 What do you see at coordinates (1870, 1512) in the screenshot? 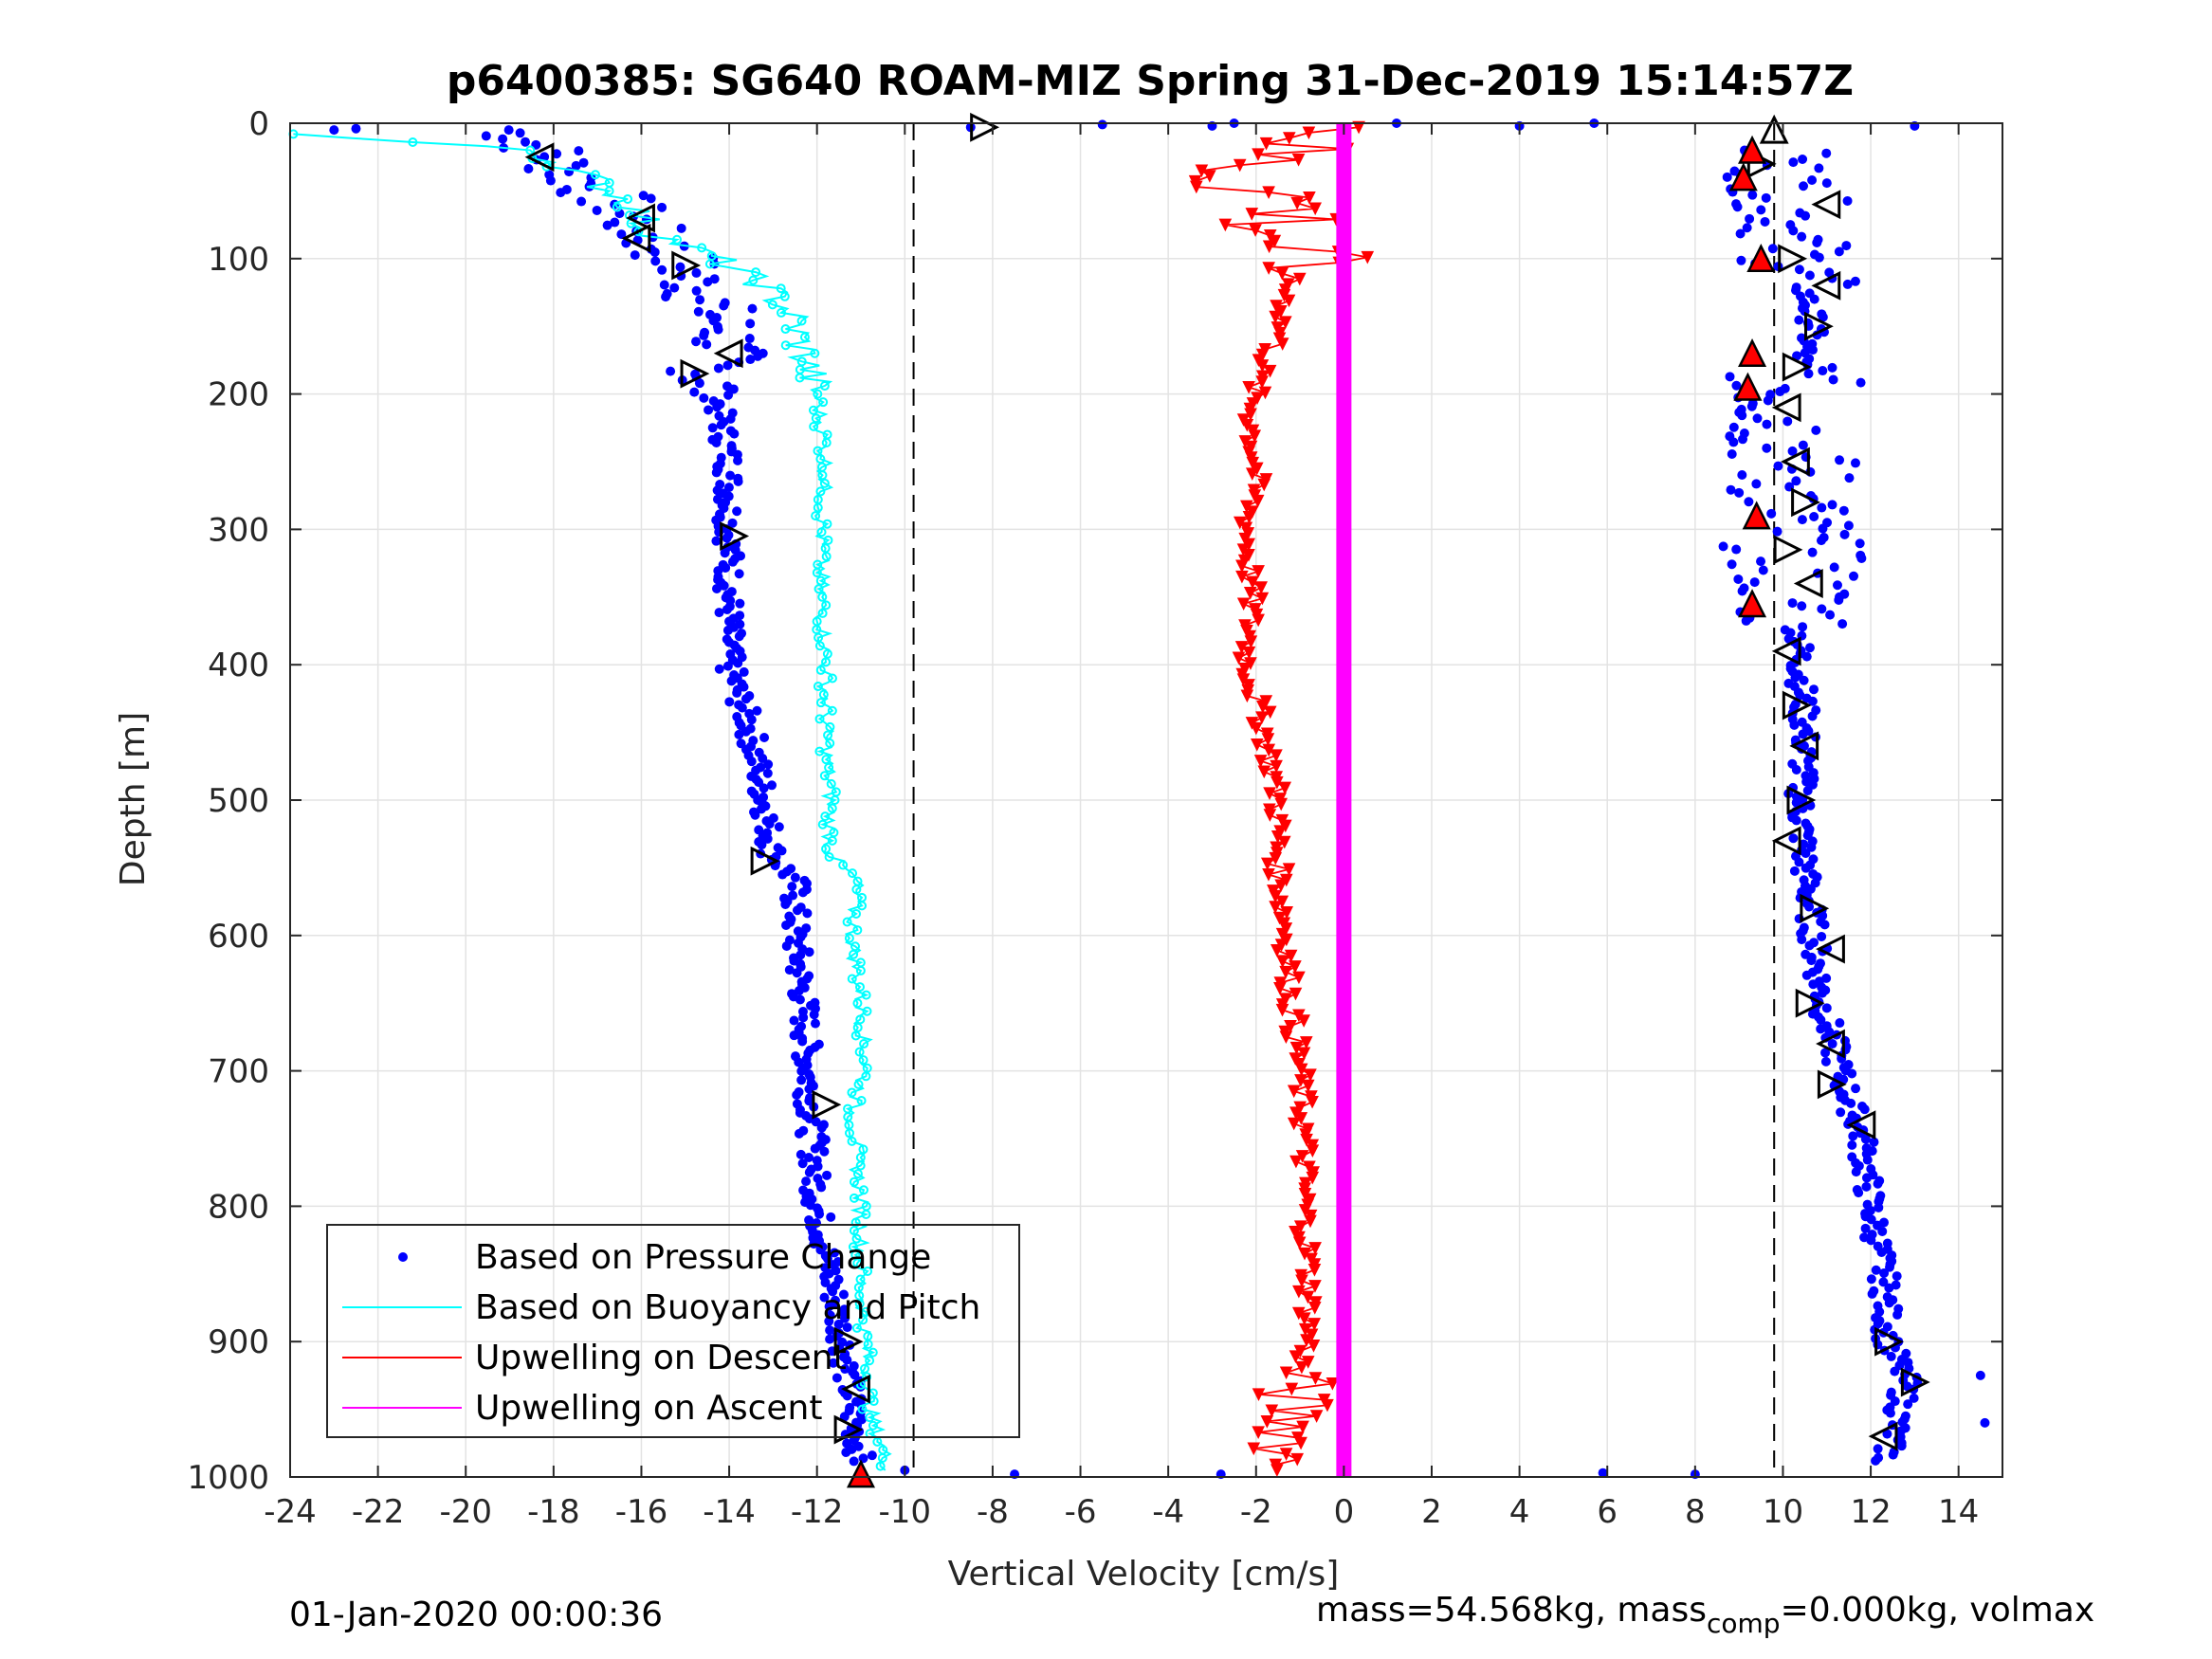
I see `x-tick-label: 12` at bounding box center [1870, 1512].